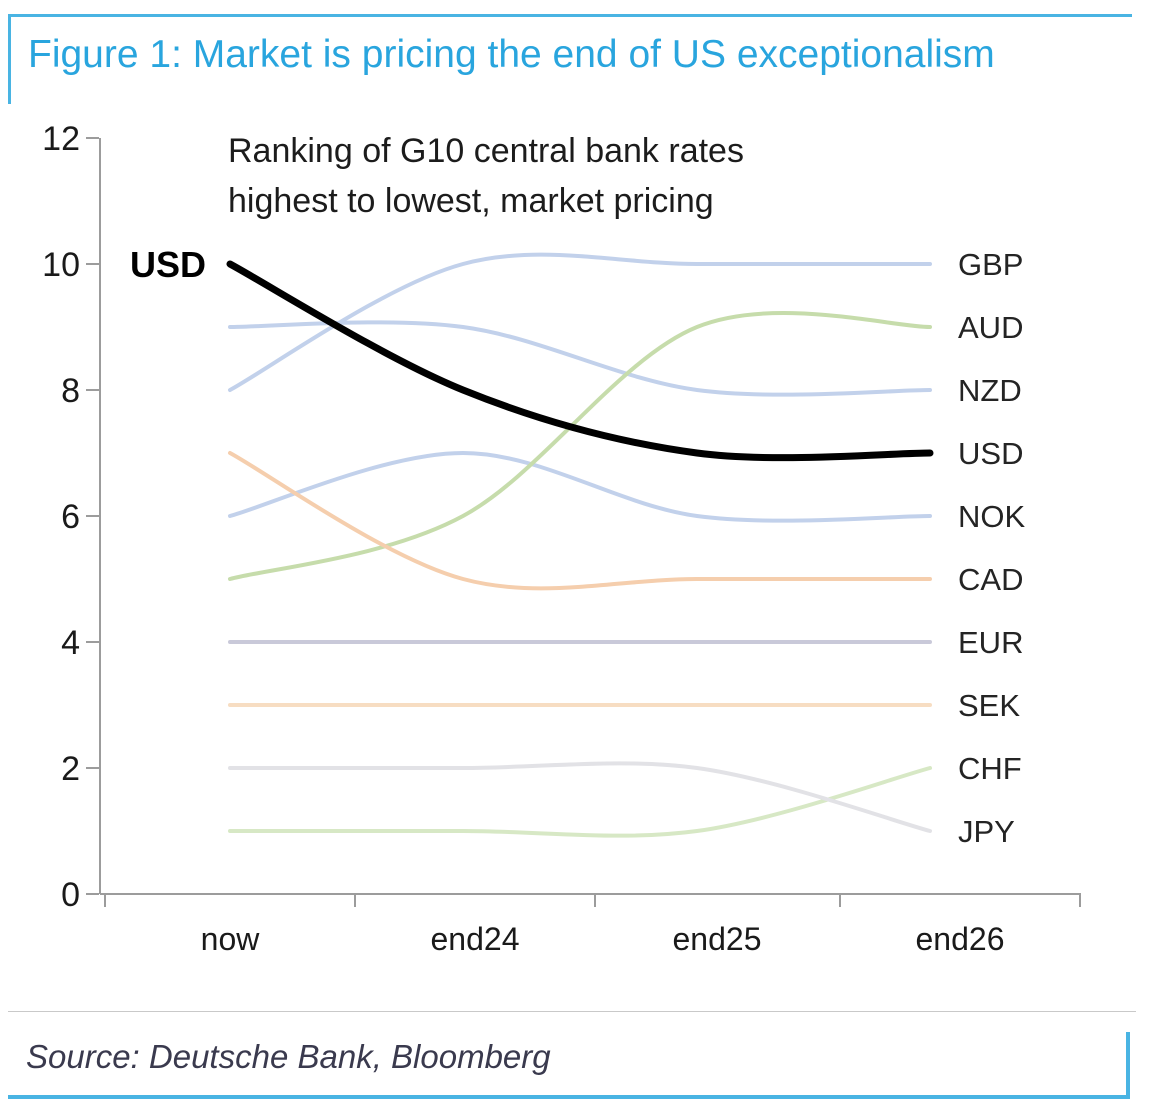  I want to click on y-tick-label: 8, so click(70, 391).